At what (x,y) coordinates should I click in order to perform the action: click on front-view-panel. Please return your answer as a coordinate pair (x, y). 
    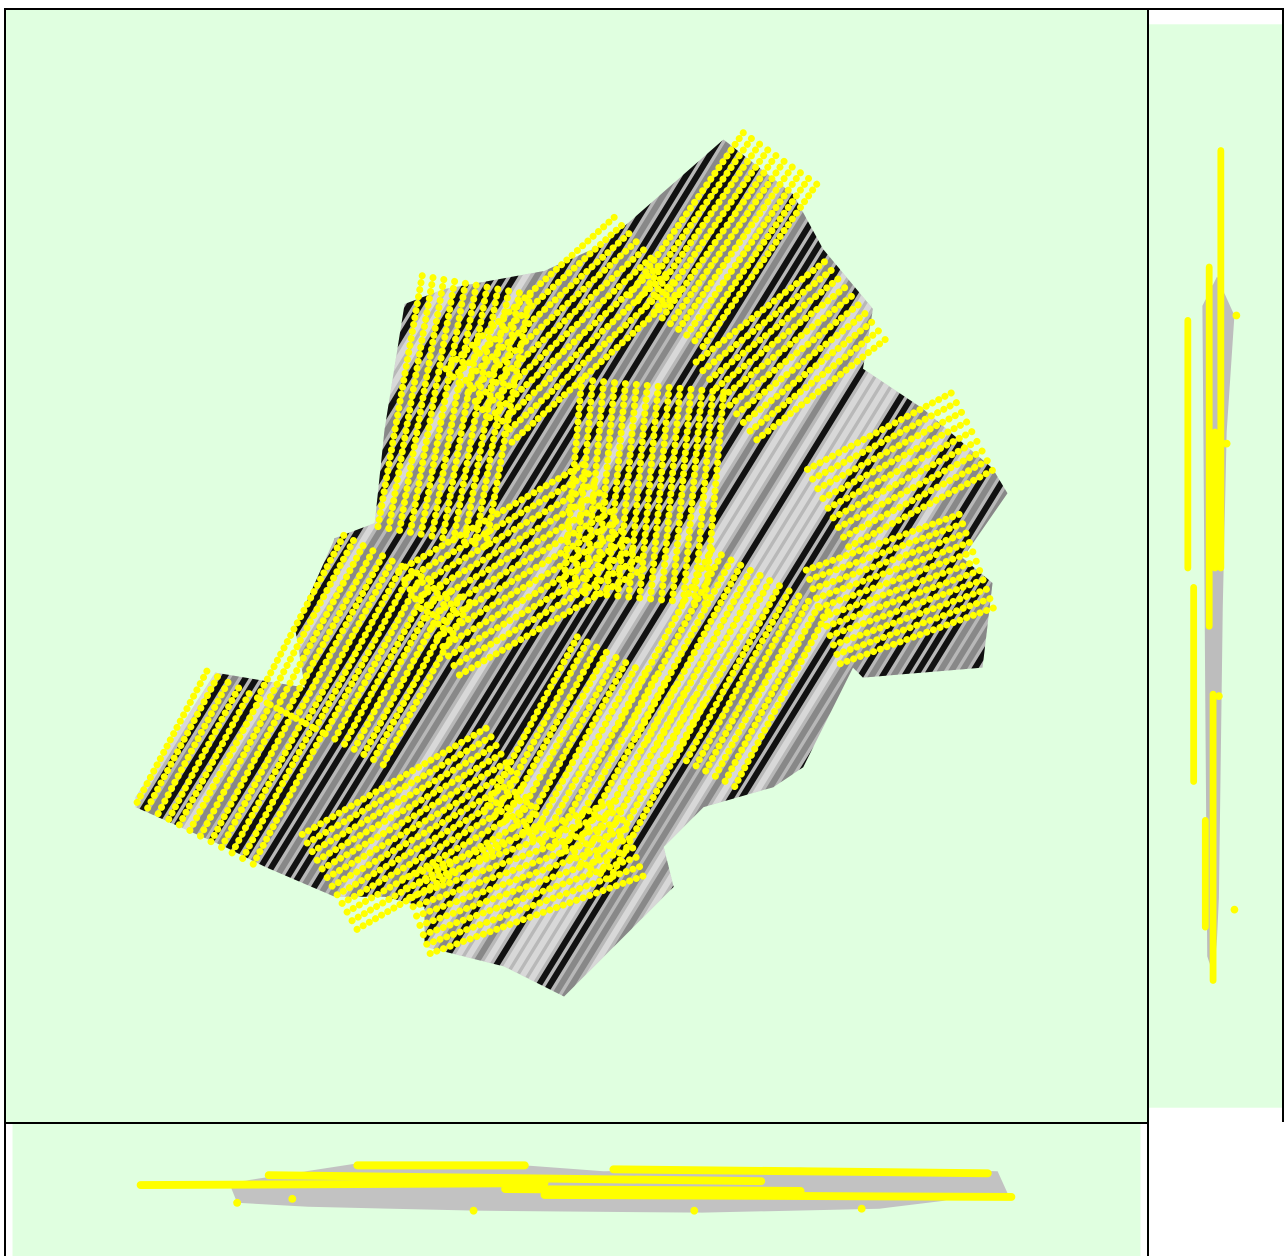
    Looking at the image, I should click on (576, 1189).